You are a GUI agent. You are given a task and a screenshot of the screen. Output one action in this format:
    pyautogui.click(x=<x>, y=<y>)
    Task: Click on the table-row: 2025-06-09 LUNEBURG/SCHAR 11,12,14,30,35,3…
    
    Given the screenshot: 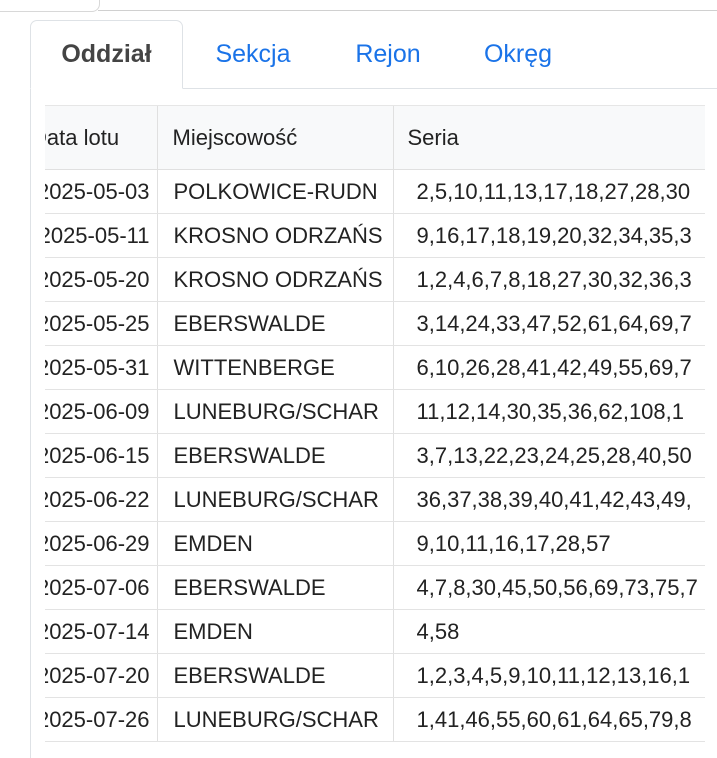 What is the action you would take?
    pyautogui.click(x=375, y=411)
    